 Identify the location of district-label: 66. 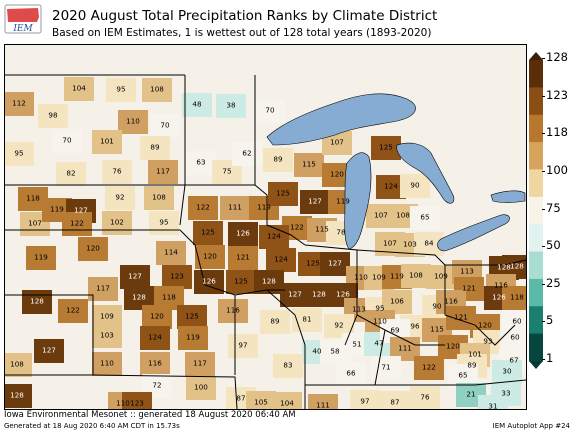
(351, 373).